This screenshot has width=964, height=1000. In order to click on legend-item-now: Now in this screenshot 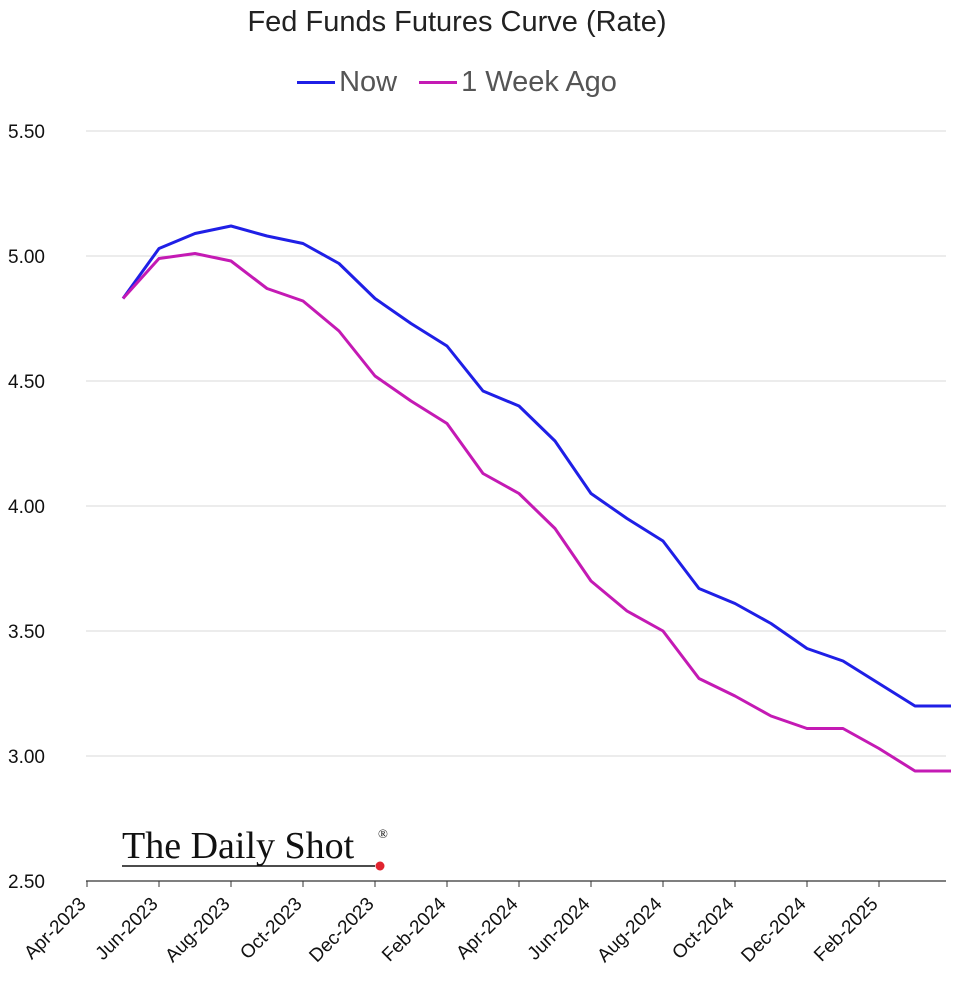, I will do `click(347, 82)`.